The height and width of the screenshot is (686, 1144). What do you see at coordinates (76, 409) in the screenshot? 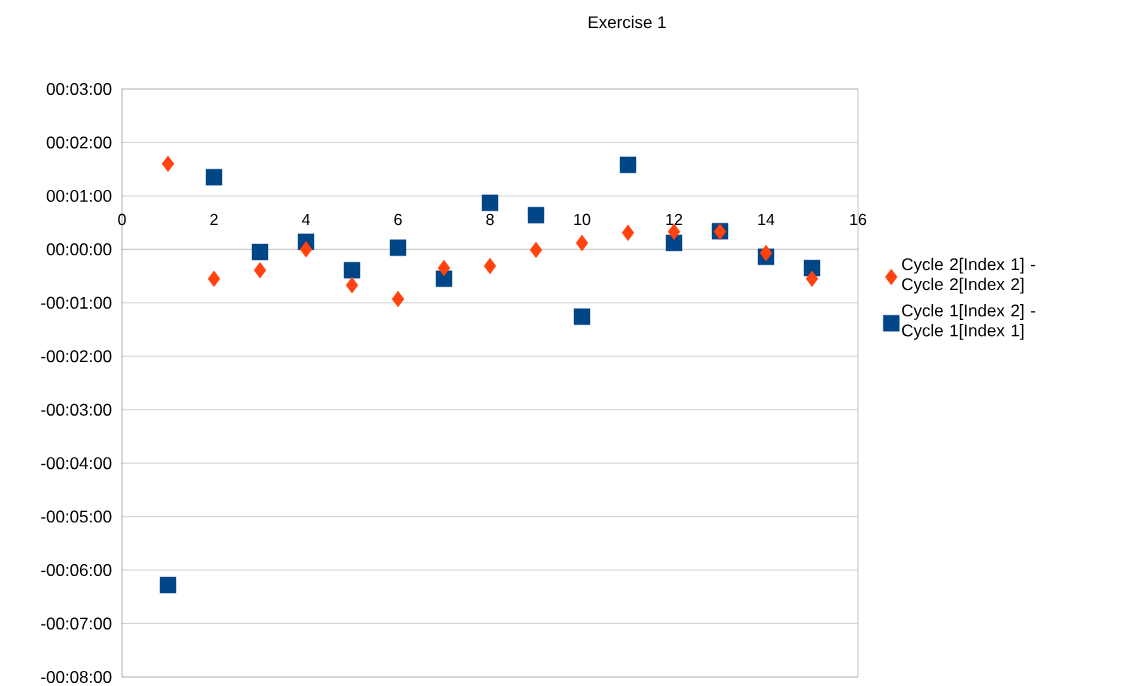
I see `y-tick-label: -00:03:00` at bounding box center [76, 409].